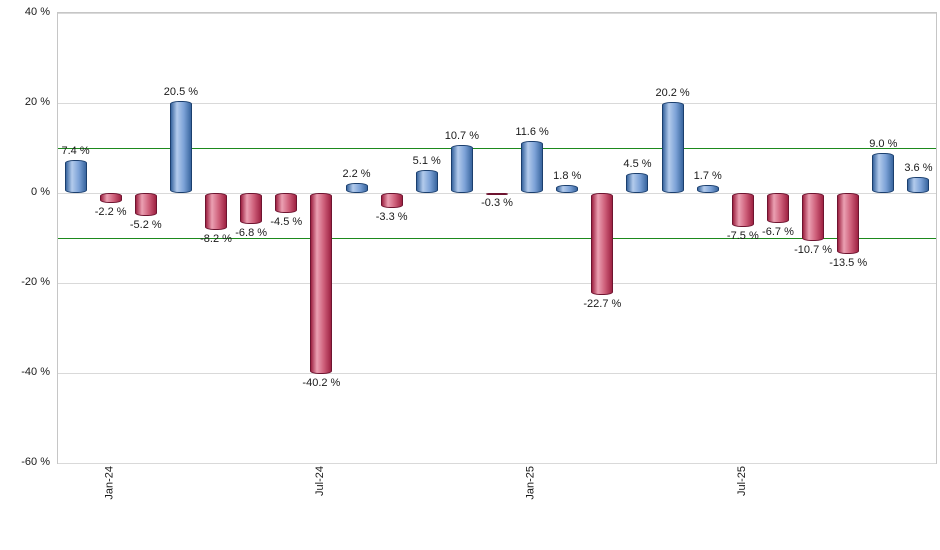 This screenshot has height=550, width=940. Describe the element at coordinates (356, 174) in the screenshot. I see `bar-value-label: 2.2 %` at that location.